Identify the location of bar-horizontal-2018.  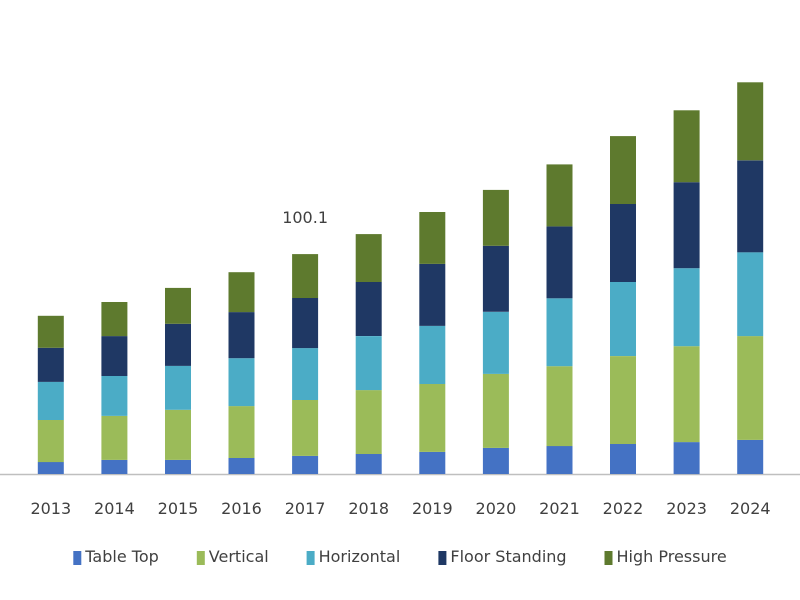
(368, 363).